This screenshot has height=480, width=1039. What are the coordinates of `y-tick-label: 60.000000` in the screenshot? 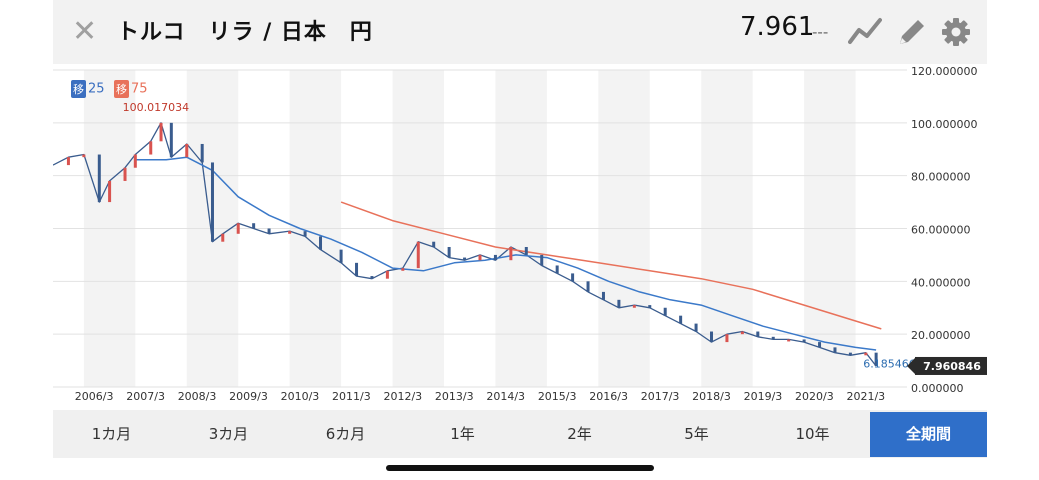 It's located at (941, 230).